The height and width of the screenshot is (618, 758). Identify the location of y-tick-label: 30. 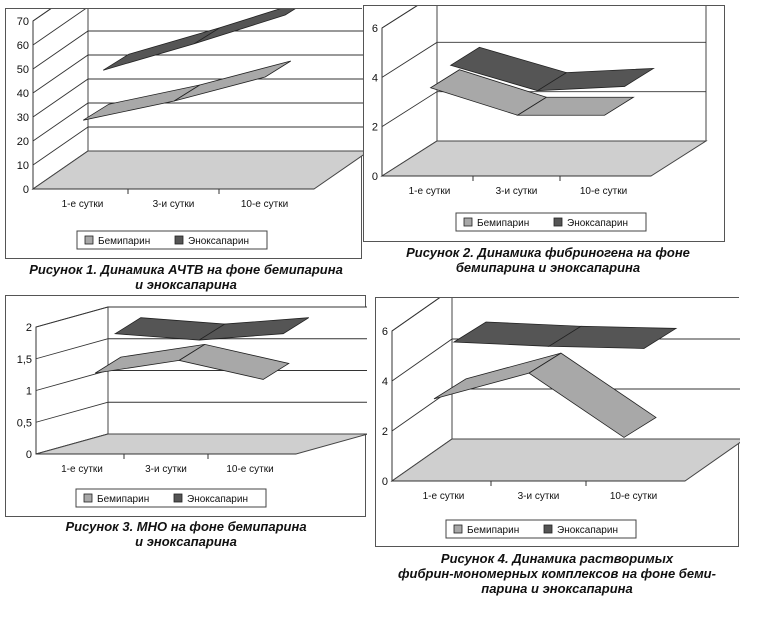
(23, 118).